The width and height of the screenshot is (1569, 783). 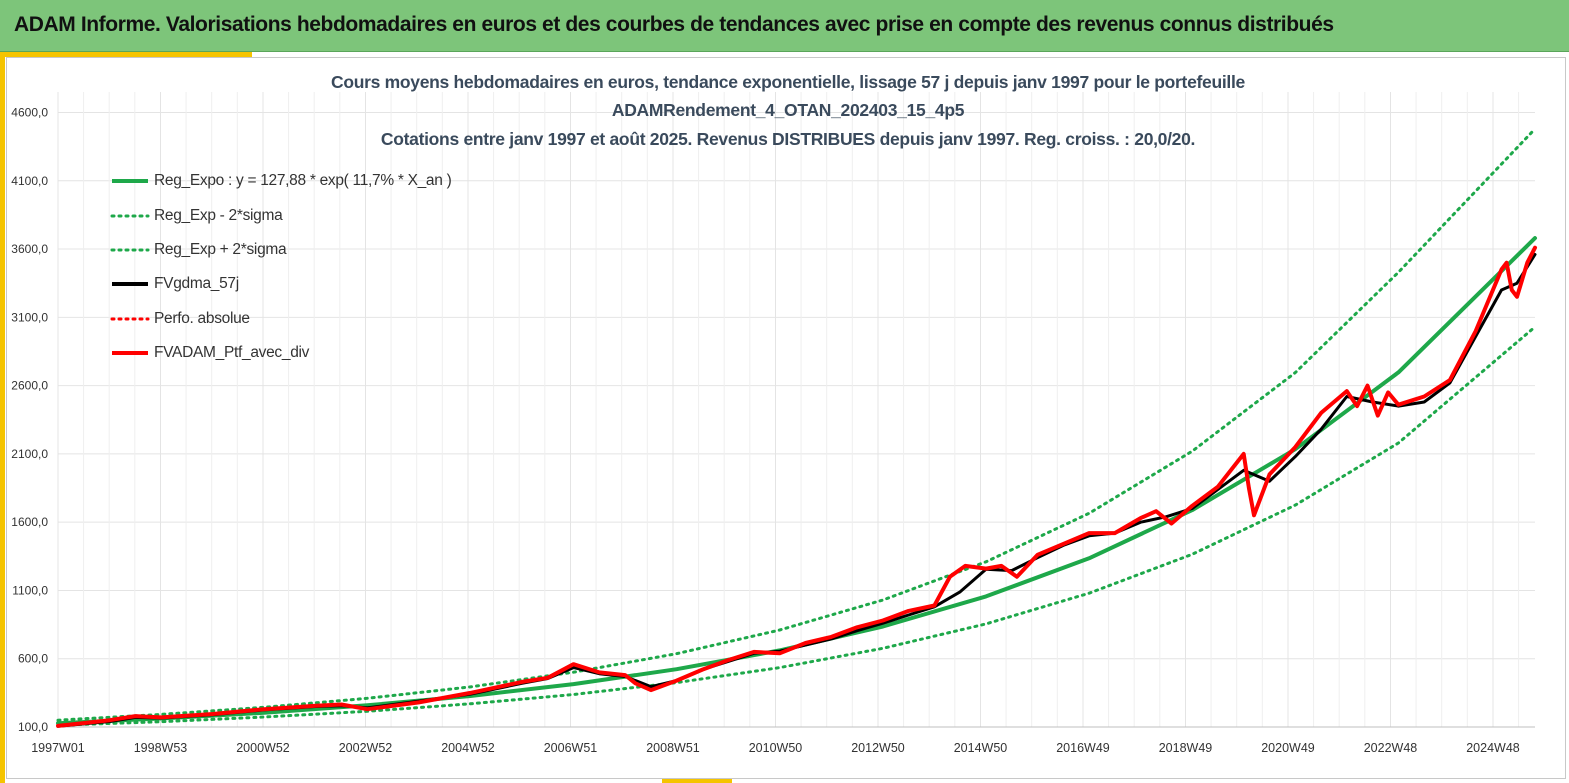 I want to click on x-tick-label: 2000W52, so click(x=263, y=748).